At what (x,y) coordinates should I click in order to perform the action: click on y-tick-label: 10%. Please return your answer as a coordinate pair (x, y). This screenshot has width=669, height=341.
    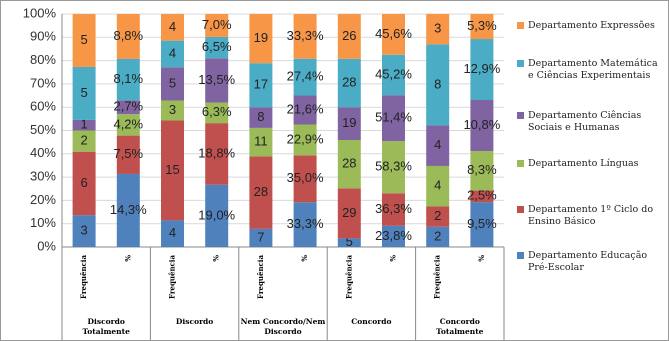
    Looking at the image, I should click on (43, 222).